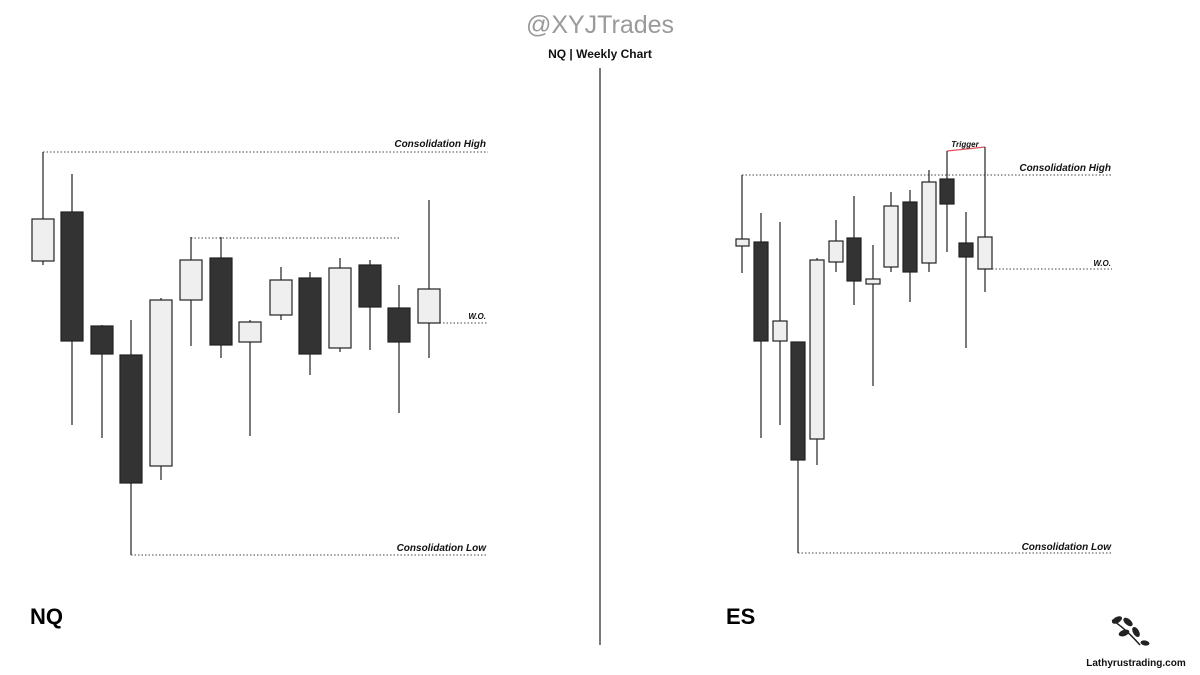  I want to click on trigger-label: Trigger, so click(965, 144).